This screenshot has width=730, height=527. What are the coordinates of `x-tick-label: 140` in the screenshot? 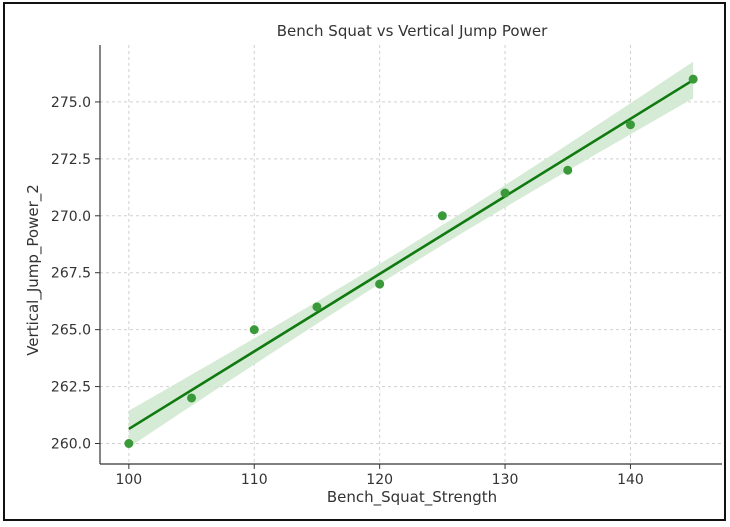 It's located at (630, 480).